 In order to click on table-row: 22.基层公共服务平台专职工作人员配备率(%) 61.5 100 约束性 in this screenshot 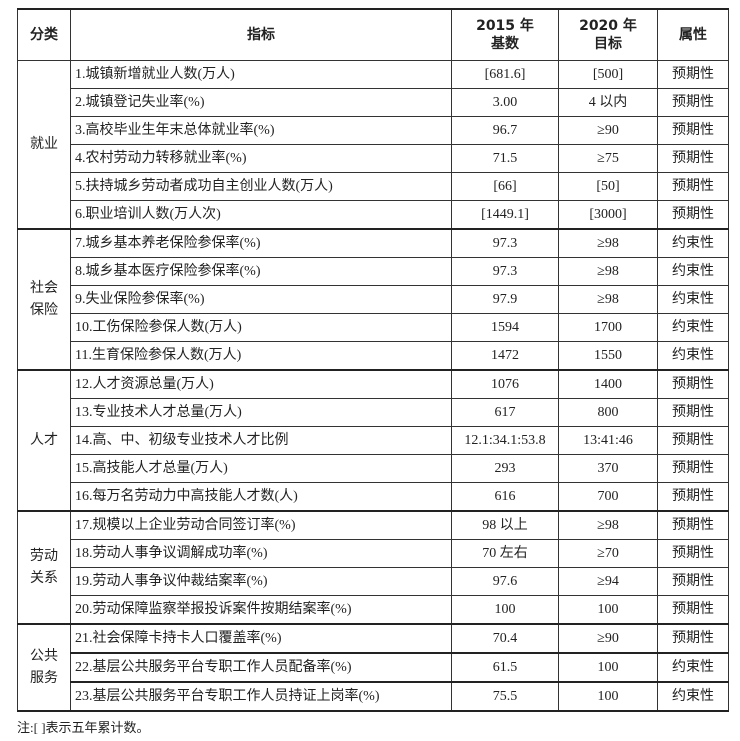, I will do `click(373, 667)`.